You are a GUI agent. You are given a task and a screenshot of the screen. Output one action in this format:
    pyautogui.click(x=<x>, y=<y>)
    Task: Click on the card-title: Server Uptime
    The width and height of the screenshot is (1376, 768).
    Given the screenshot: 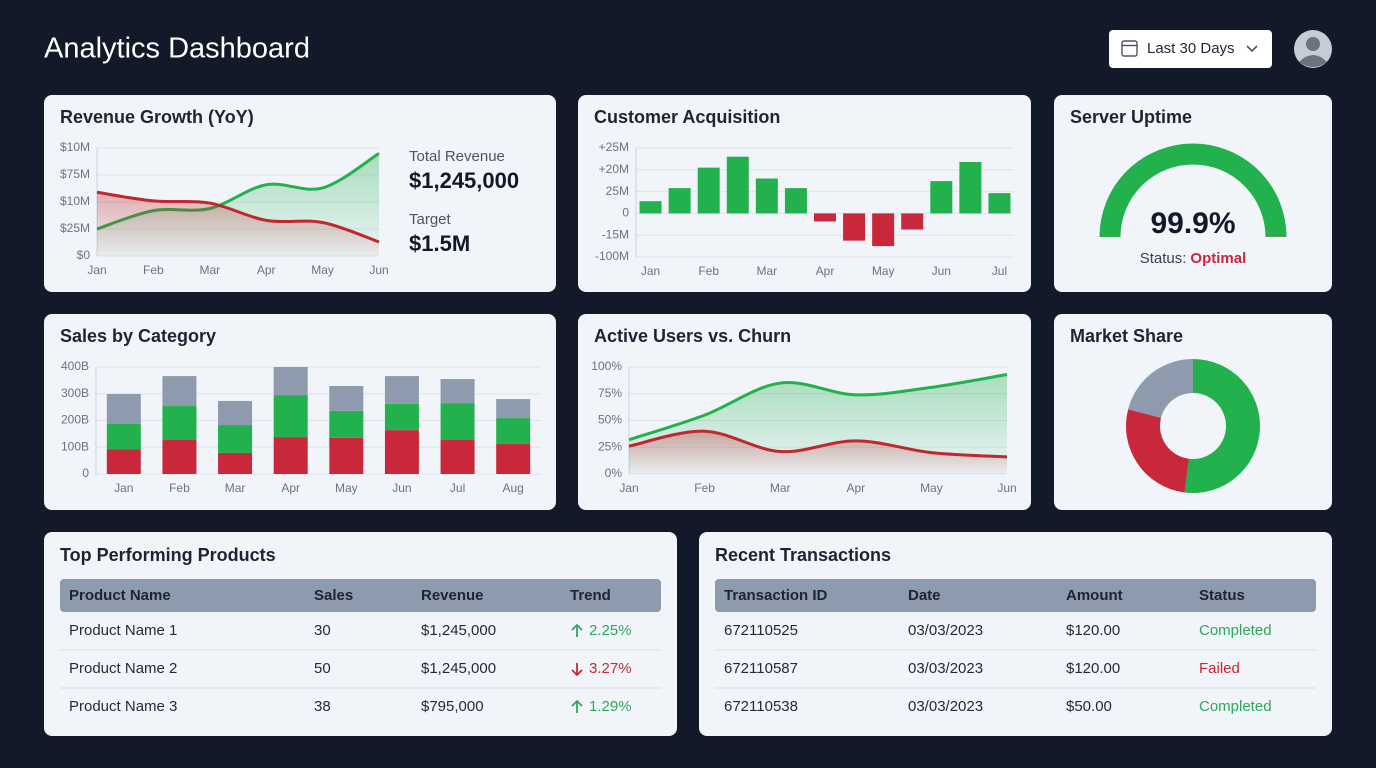 What is the action you would take?
    pyautogui.click(x=1131, y=117)
    